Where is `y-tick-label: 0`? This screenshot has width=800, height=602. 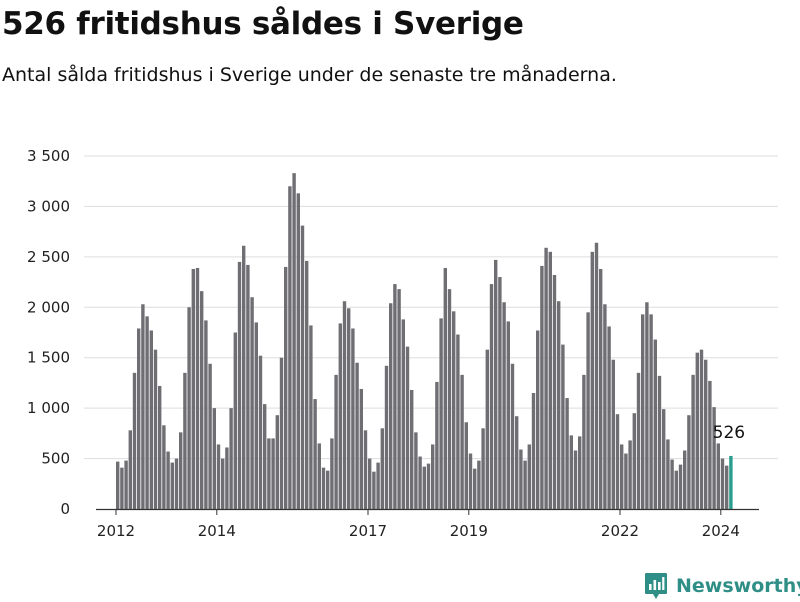
y-tick-label: 0 is located at coordinates (65, 509).